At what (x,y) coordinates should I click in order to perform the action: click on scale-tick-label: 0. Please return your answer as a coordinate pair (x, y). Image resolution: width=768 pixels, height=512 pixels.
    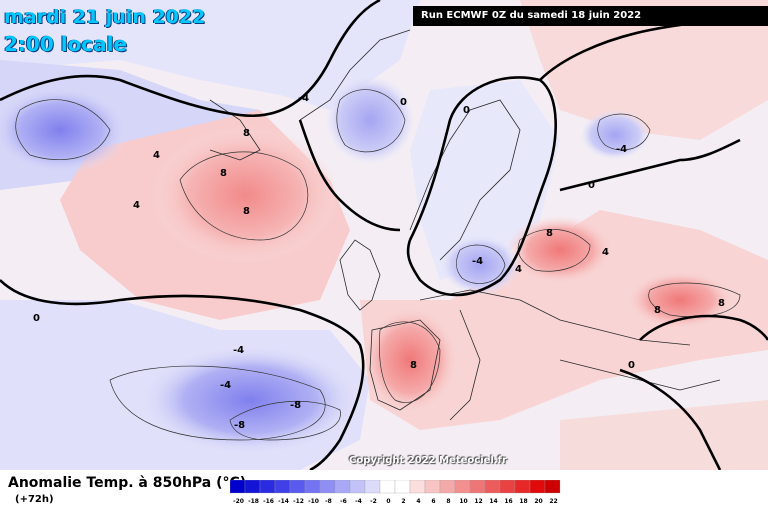
    Looking at the image, I should click on (388, 501).